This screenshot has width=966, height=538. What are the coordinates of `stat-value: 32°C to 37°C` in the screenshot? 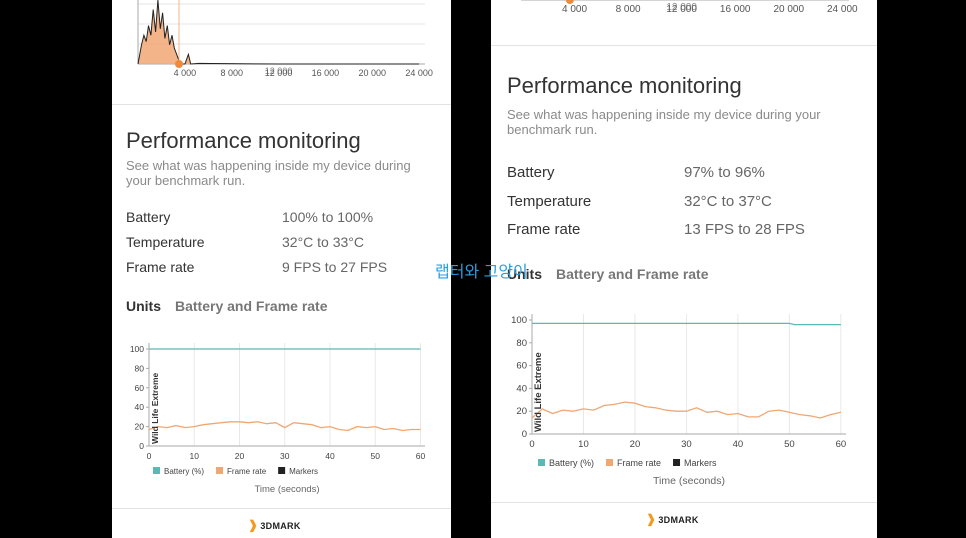 It's located at (728, 201).